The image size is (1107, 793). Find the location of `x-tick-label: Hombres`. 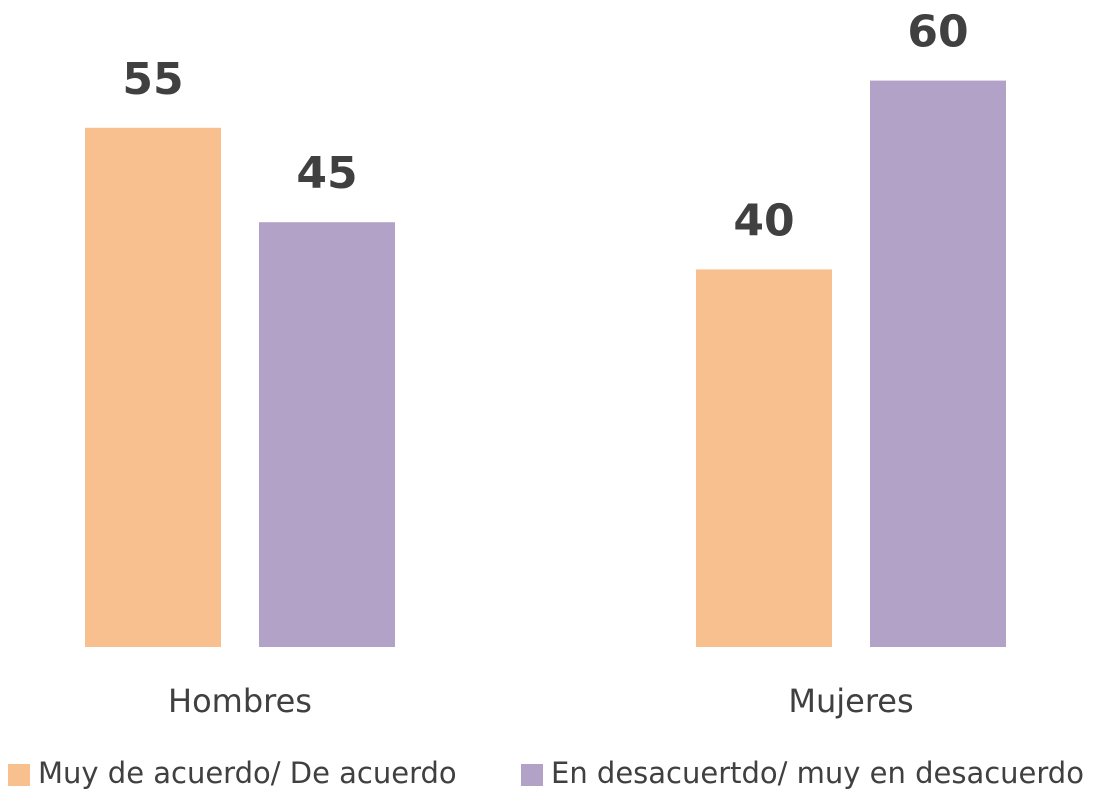

x-tick-label: Hombres is located at coordinates (240, 701).